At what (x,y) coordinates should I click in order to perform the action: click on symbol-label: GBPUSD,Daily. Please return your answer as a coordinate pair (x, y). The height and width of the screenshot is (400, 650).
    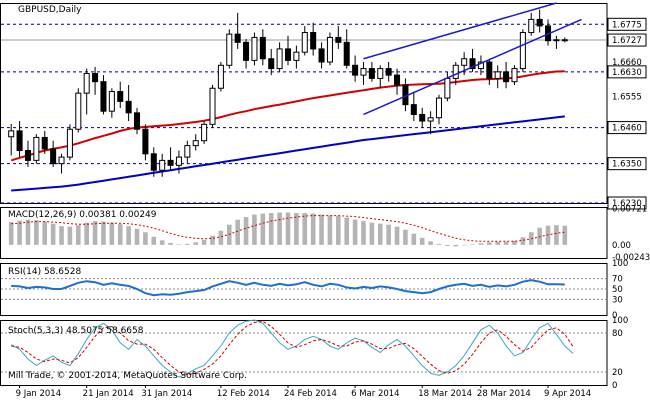
    Looking at the image, I should click on (50, 10).